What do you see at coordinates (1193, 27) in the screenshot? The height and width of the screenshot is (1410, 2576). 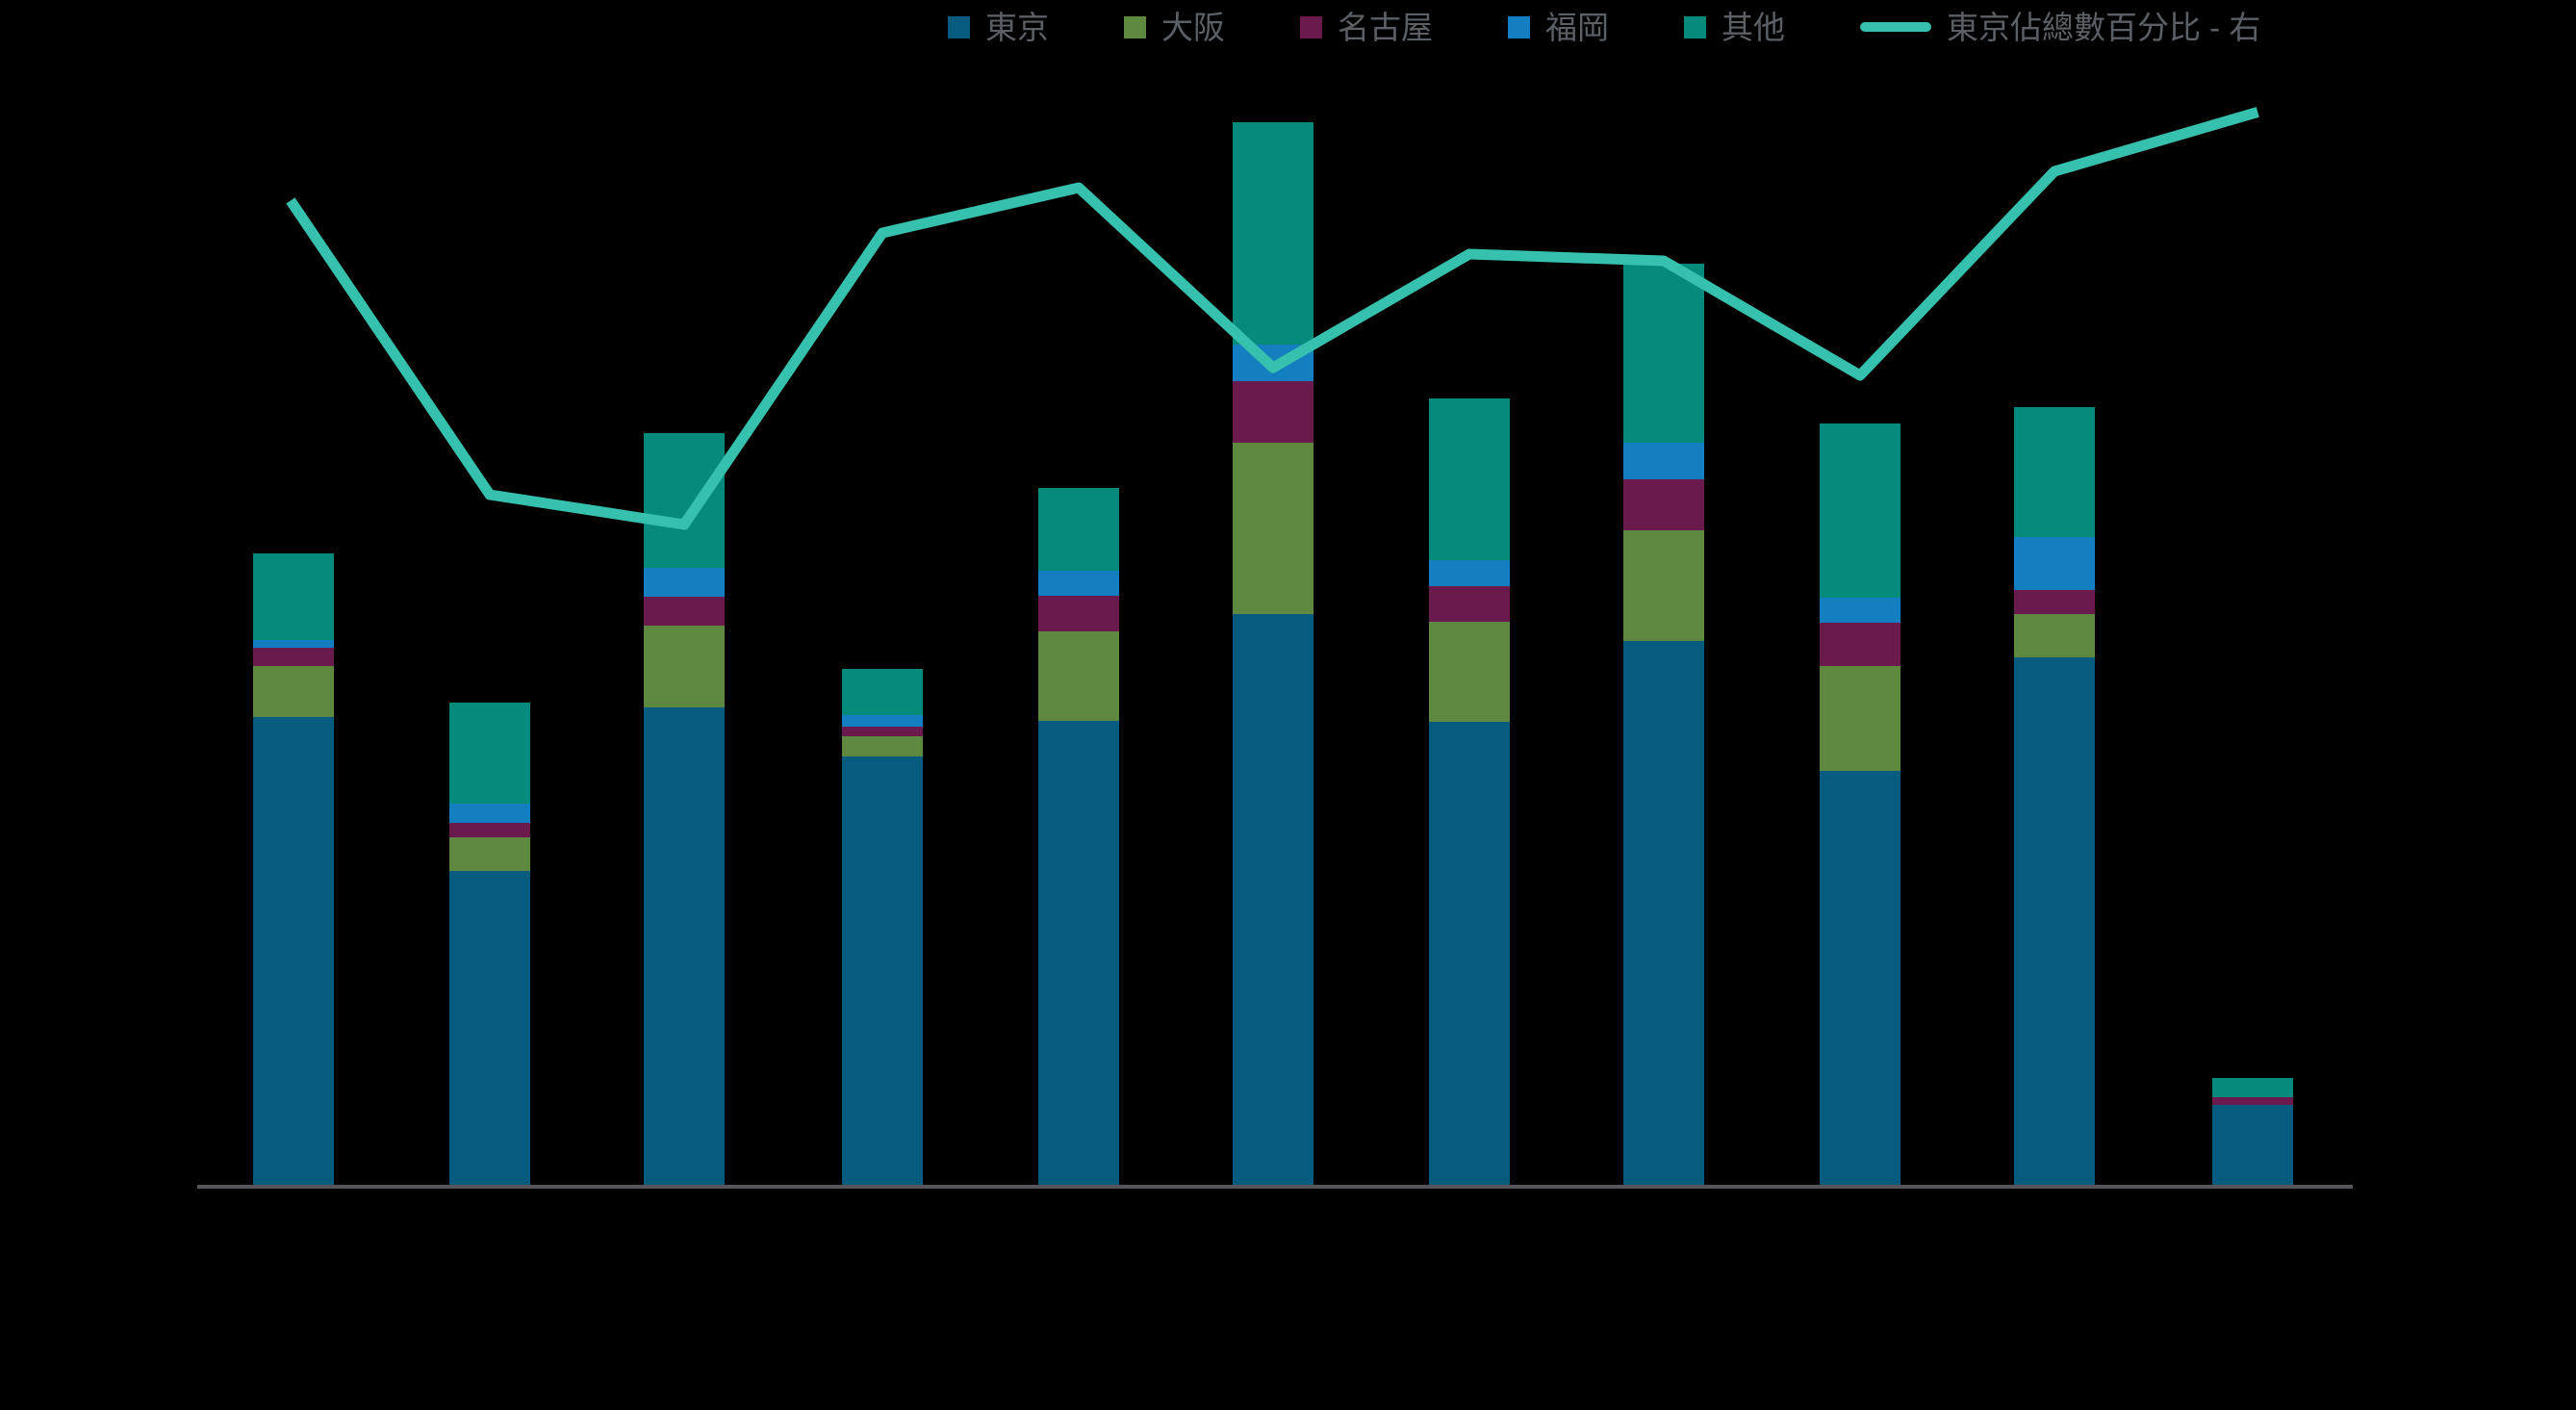 I see `legend-label: 大阪` at bounding box center [1193, 27].